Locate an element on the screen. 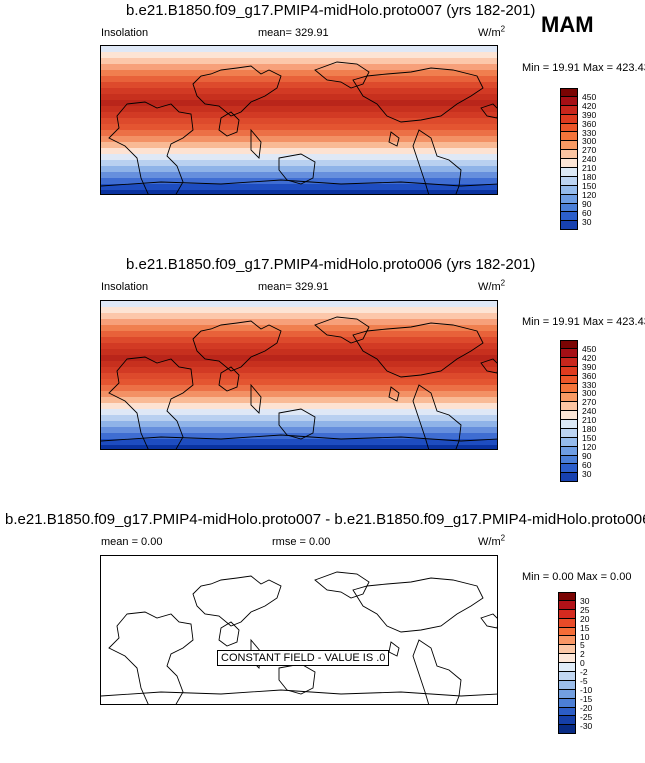  panel1-field is located at coordinates (299, 120).